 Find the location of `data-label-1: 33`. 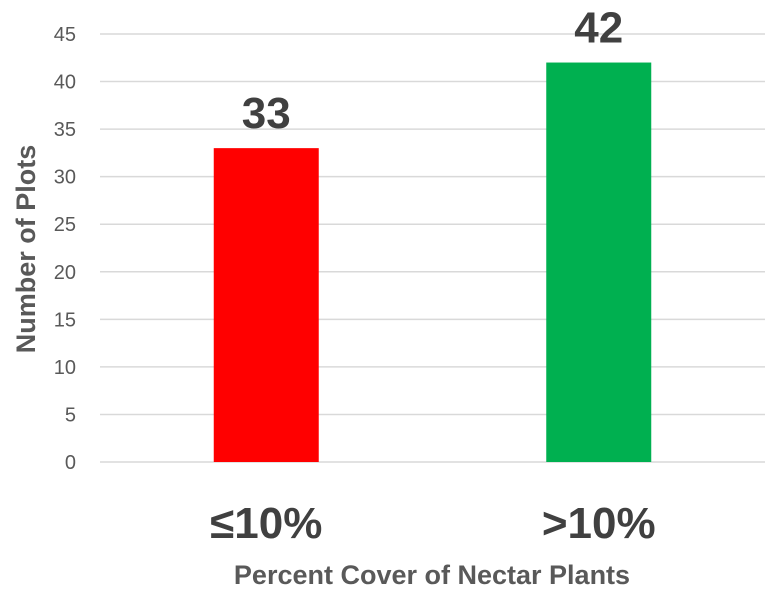

data-label-1: 33 is located at coordinates (266, 113).